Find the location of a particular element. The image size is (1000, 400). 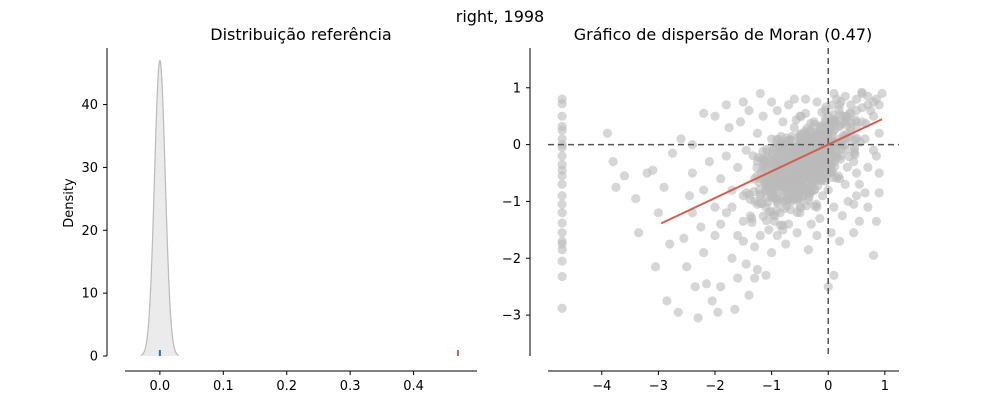

kde-fill is located at coordinates (159, 208).